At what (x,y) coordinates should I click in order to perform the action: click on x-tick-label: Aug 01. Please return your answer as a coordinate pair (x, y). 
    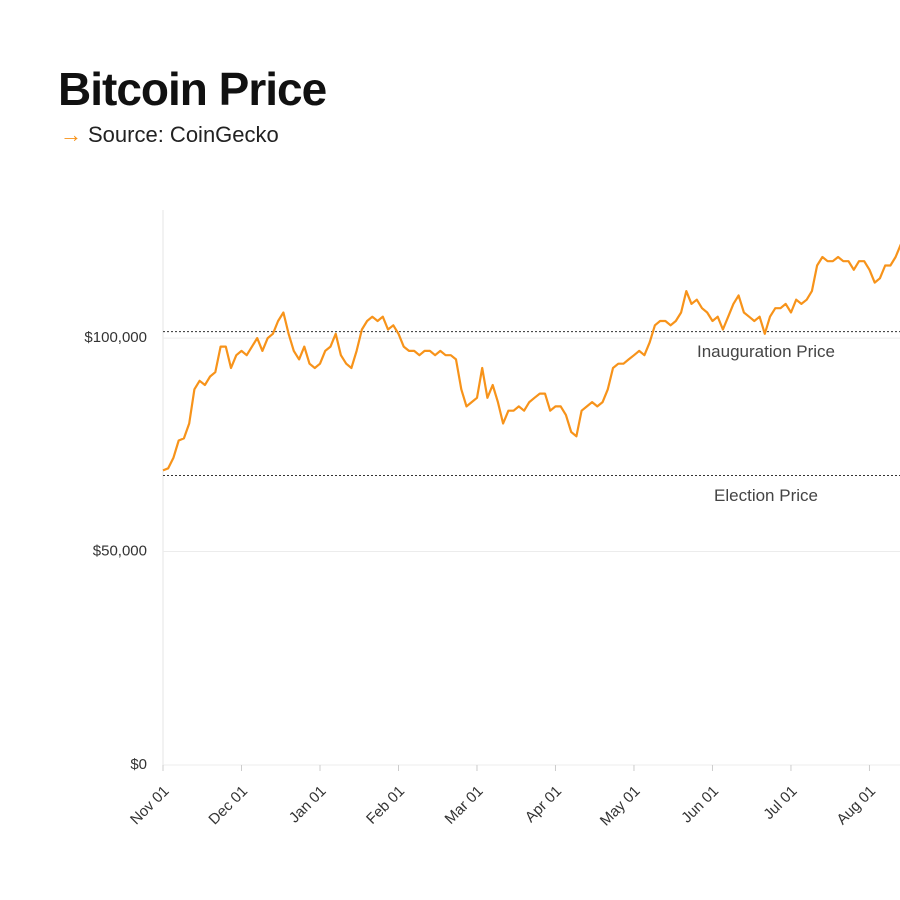
    Looking at the image, I should click on (856, 806).